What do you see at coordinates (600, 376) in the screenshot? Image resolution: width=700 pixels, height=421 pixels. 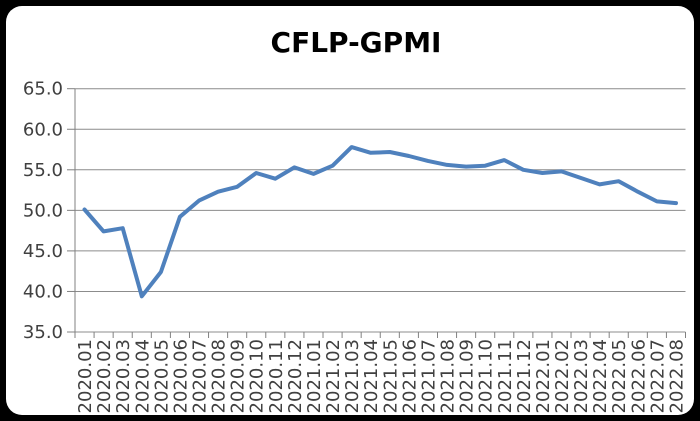 I see `x-tick-label: 2022.04` at bounding box center [600, 376].